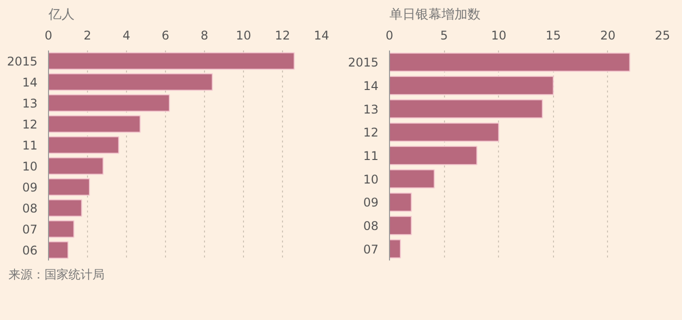 The width and height of the screenshot is (682, 320). Describe the element at coordinates (322, 35) in the screenshot. I see `x-tick-label: 14` at that location.